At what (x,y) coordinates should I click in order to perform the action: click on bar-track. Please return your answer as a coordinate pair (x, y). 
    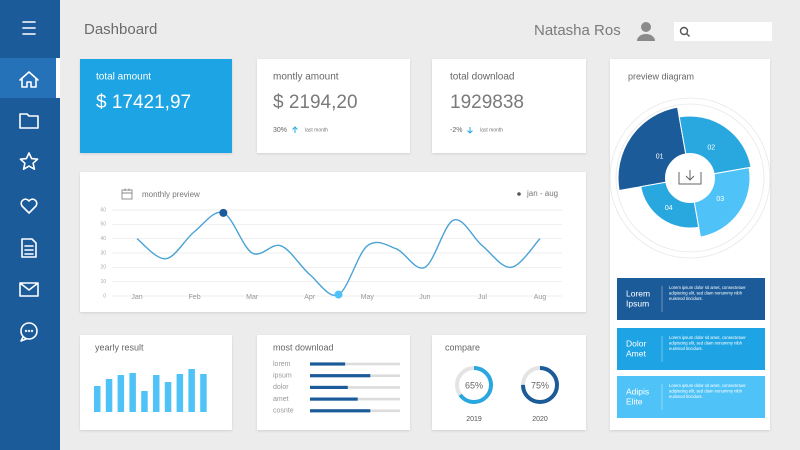
    Looking at the image, I should click on (355, 364).